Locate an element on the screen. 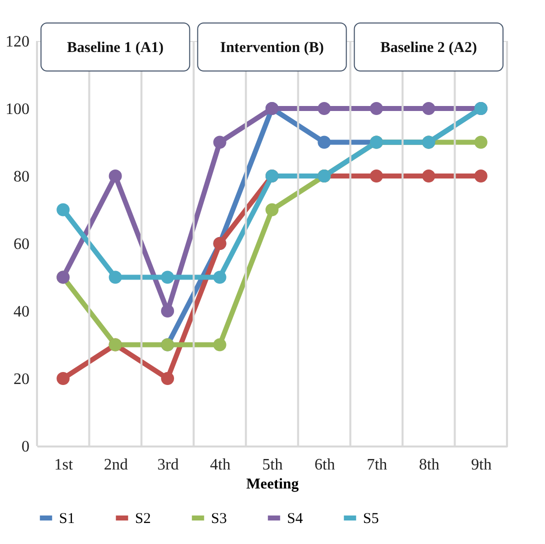 The height and width of the screenshot is (544, 545). legend-label: S4 is located at coordinates (295, 519).